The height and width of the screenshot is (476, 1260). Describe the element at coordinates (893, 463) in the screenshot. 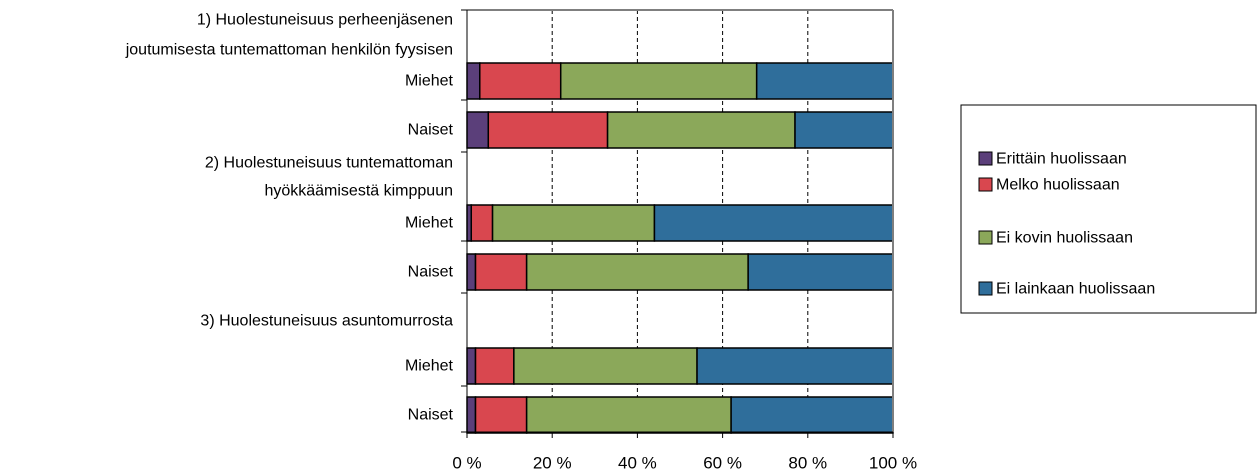

I see `x-tick-label: 100 %` at that location.